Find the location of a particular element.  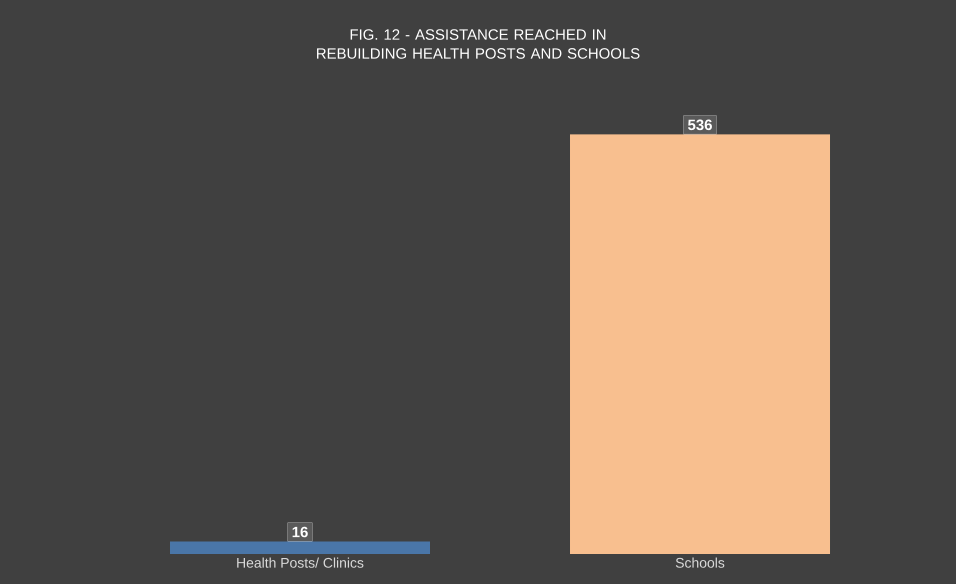

data-label: 16 is located at coordinates (300, 532).